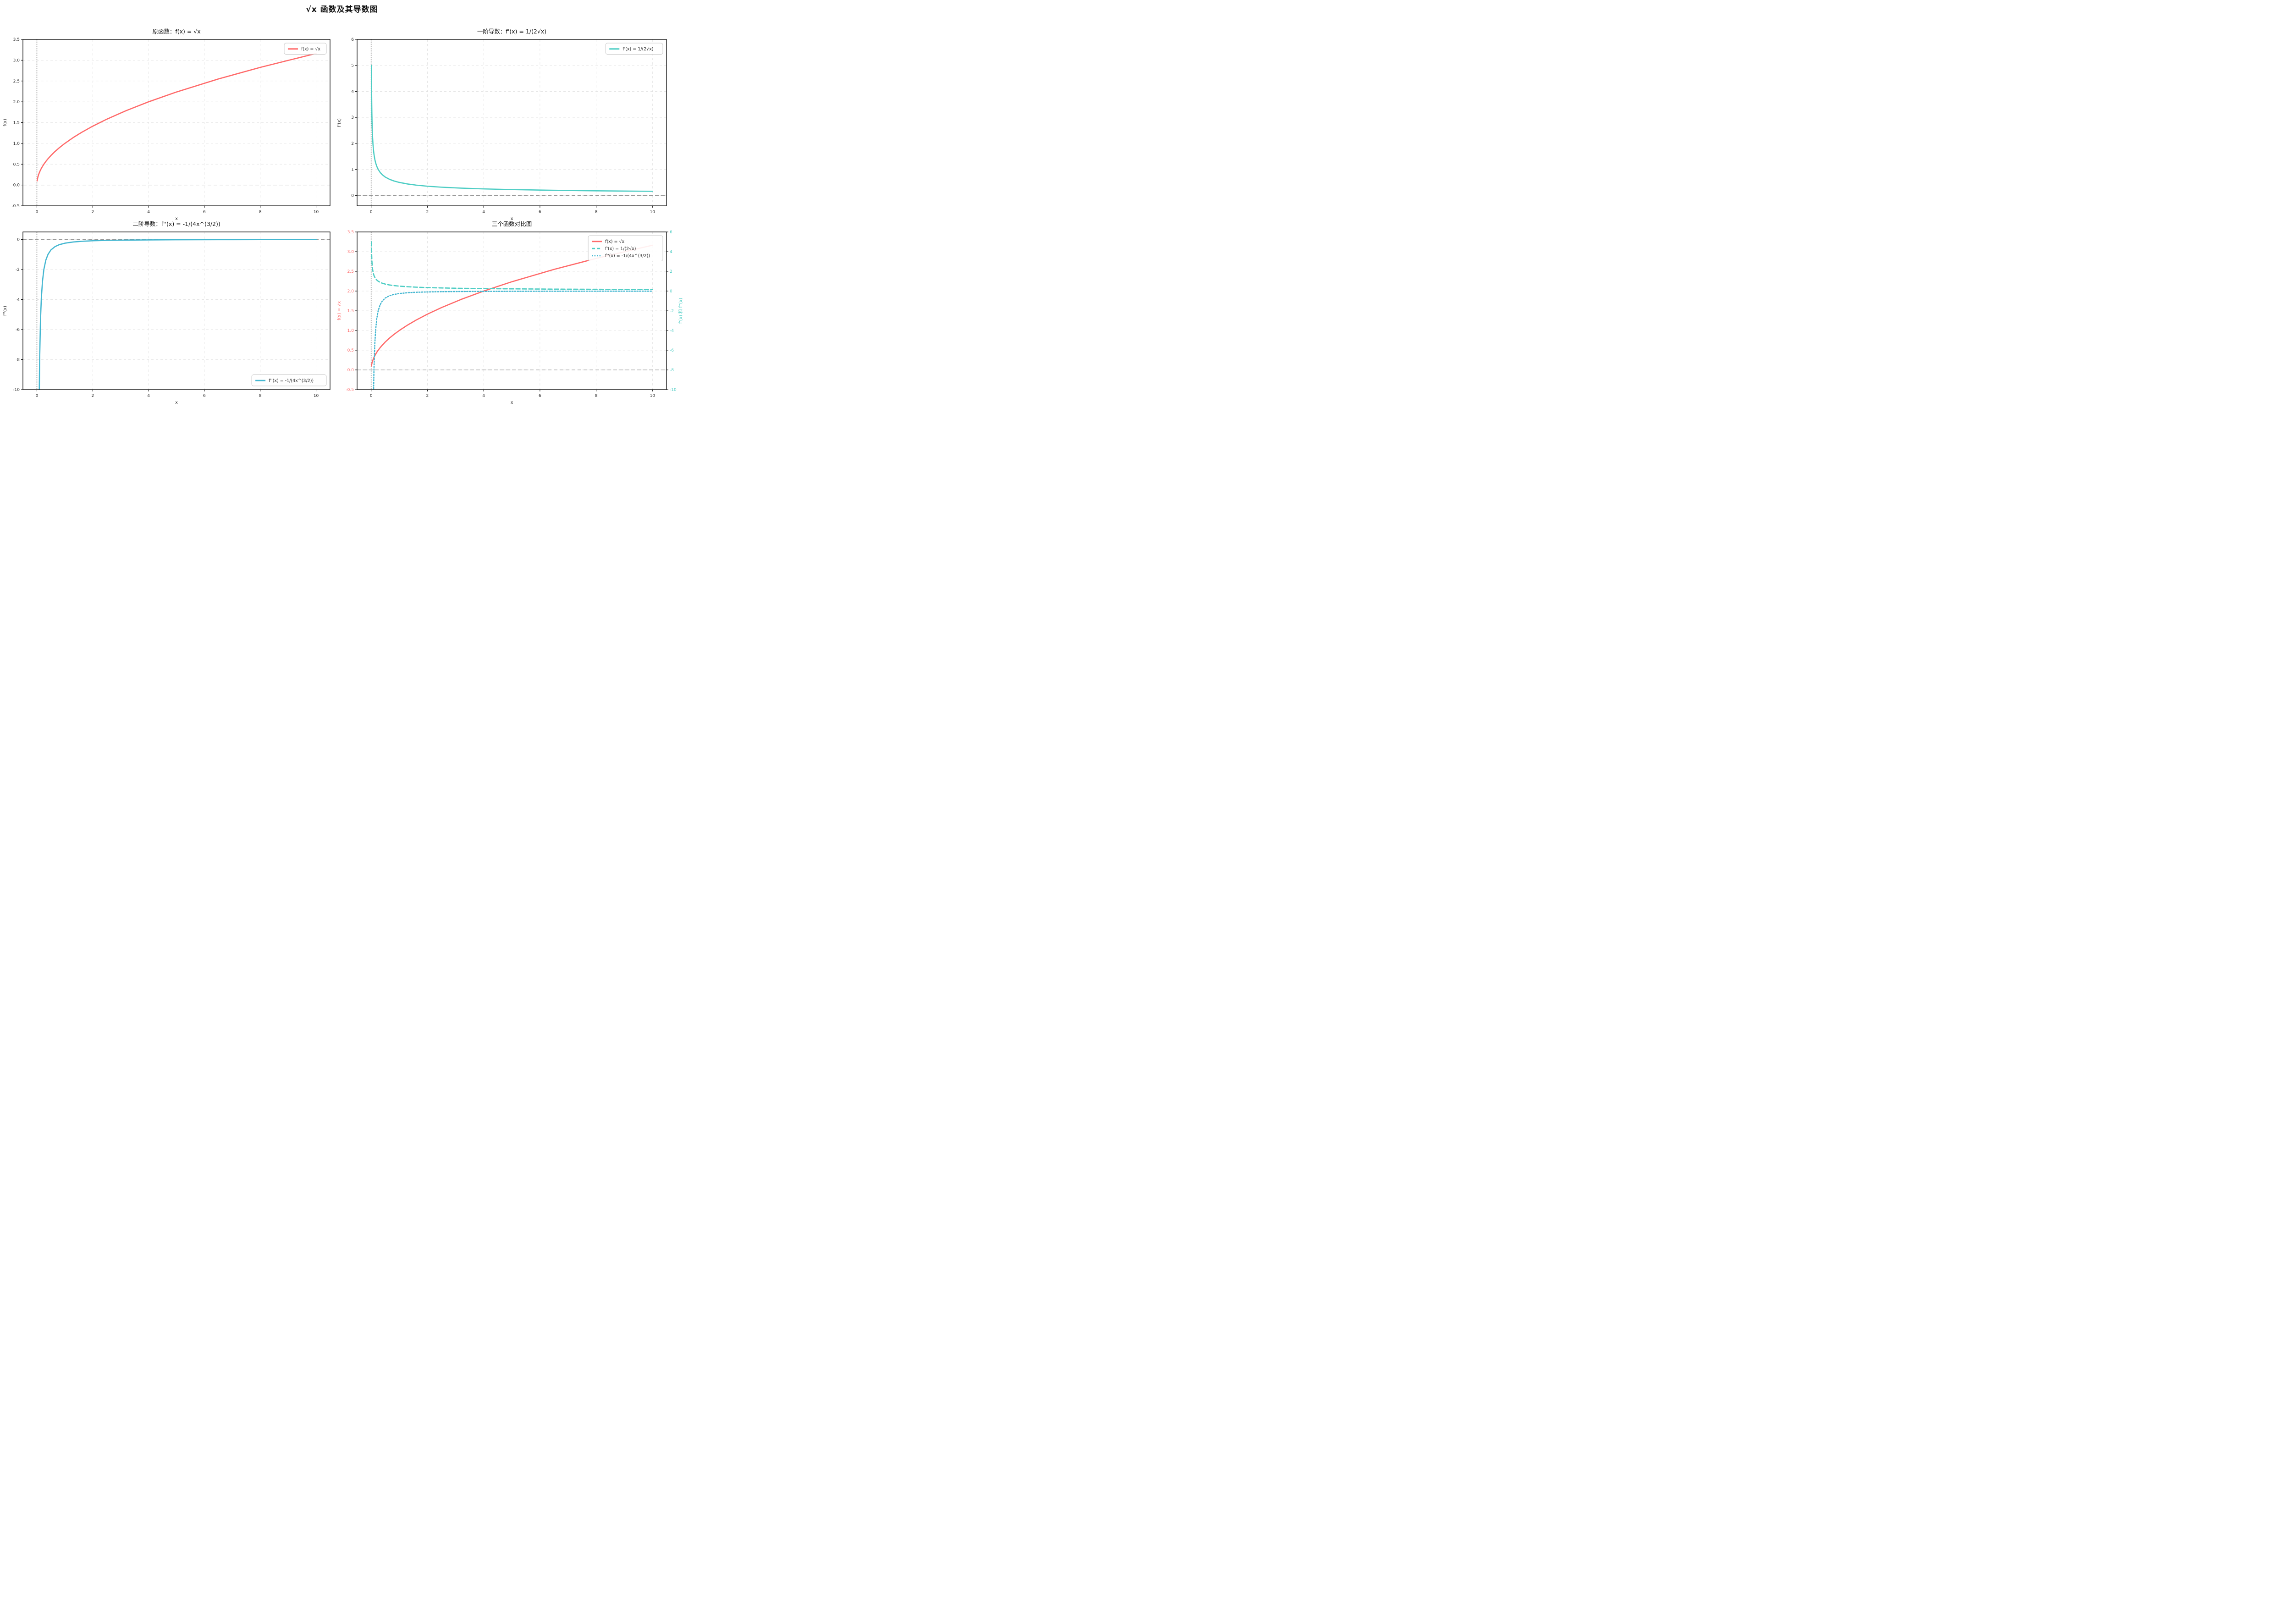 This screenshot has height=1624, width=2292. Describe the element at coordinates (176, 223) in the screenshot. I see `second-derivative-title: 二阶导数：f''(x) = -1/(4x^(3/2))` at that location.